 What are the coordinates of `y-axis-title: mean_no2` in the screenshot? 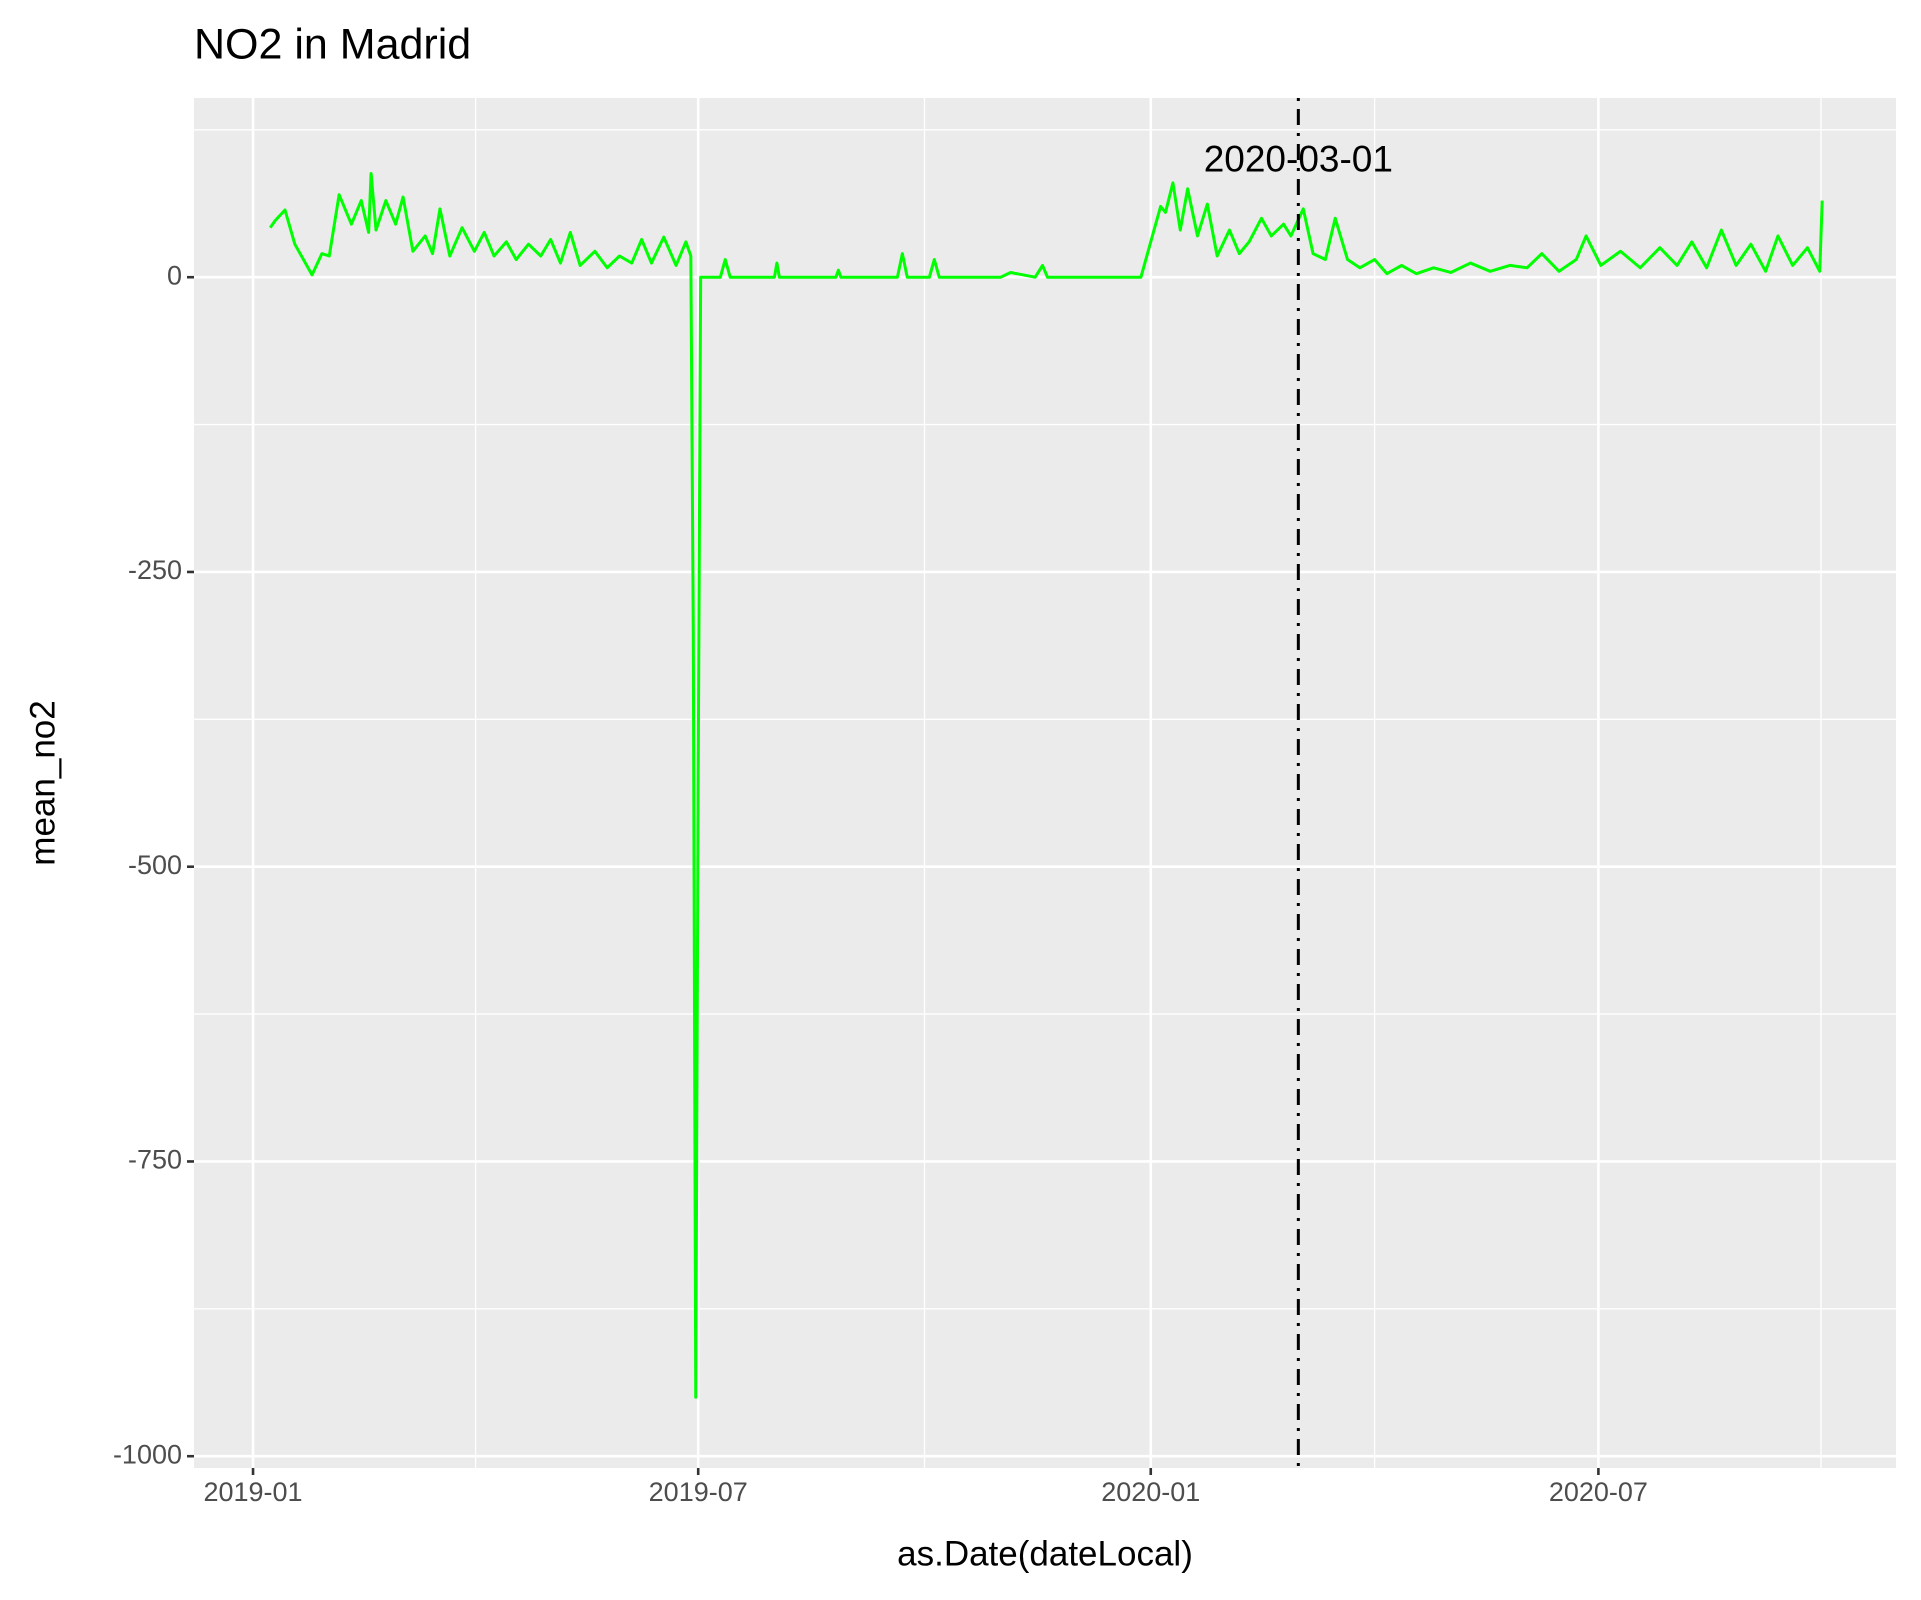 It's located at (42, 782).